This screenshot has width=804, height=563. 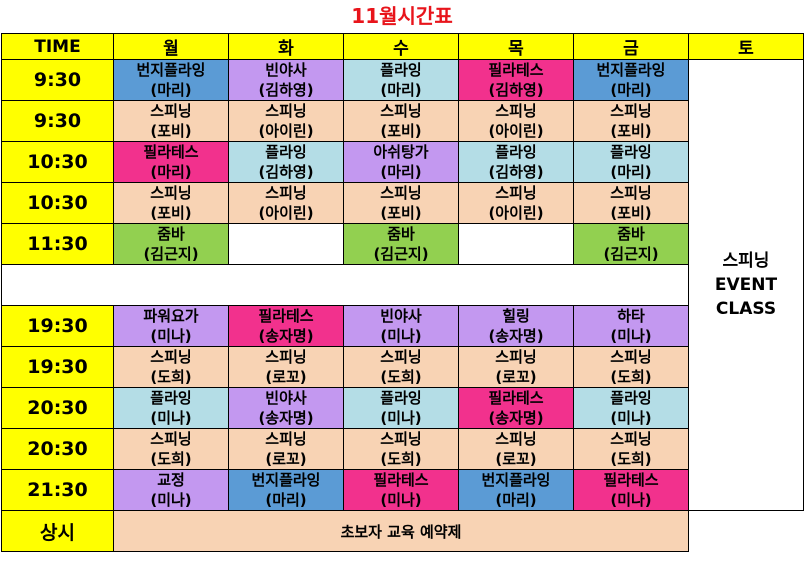 I want to click on header-day: 목, so click(x=516, y=46).